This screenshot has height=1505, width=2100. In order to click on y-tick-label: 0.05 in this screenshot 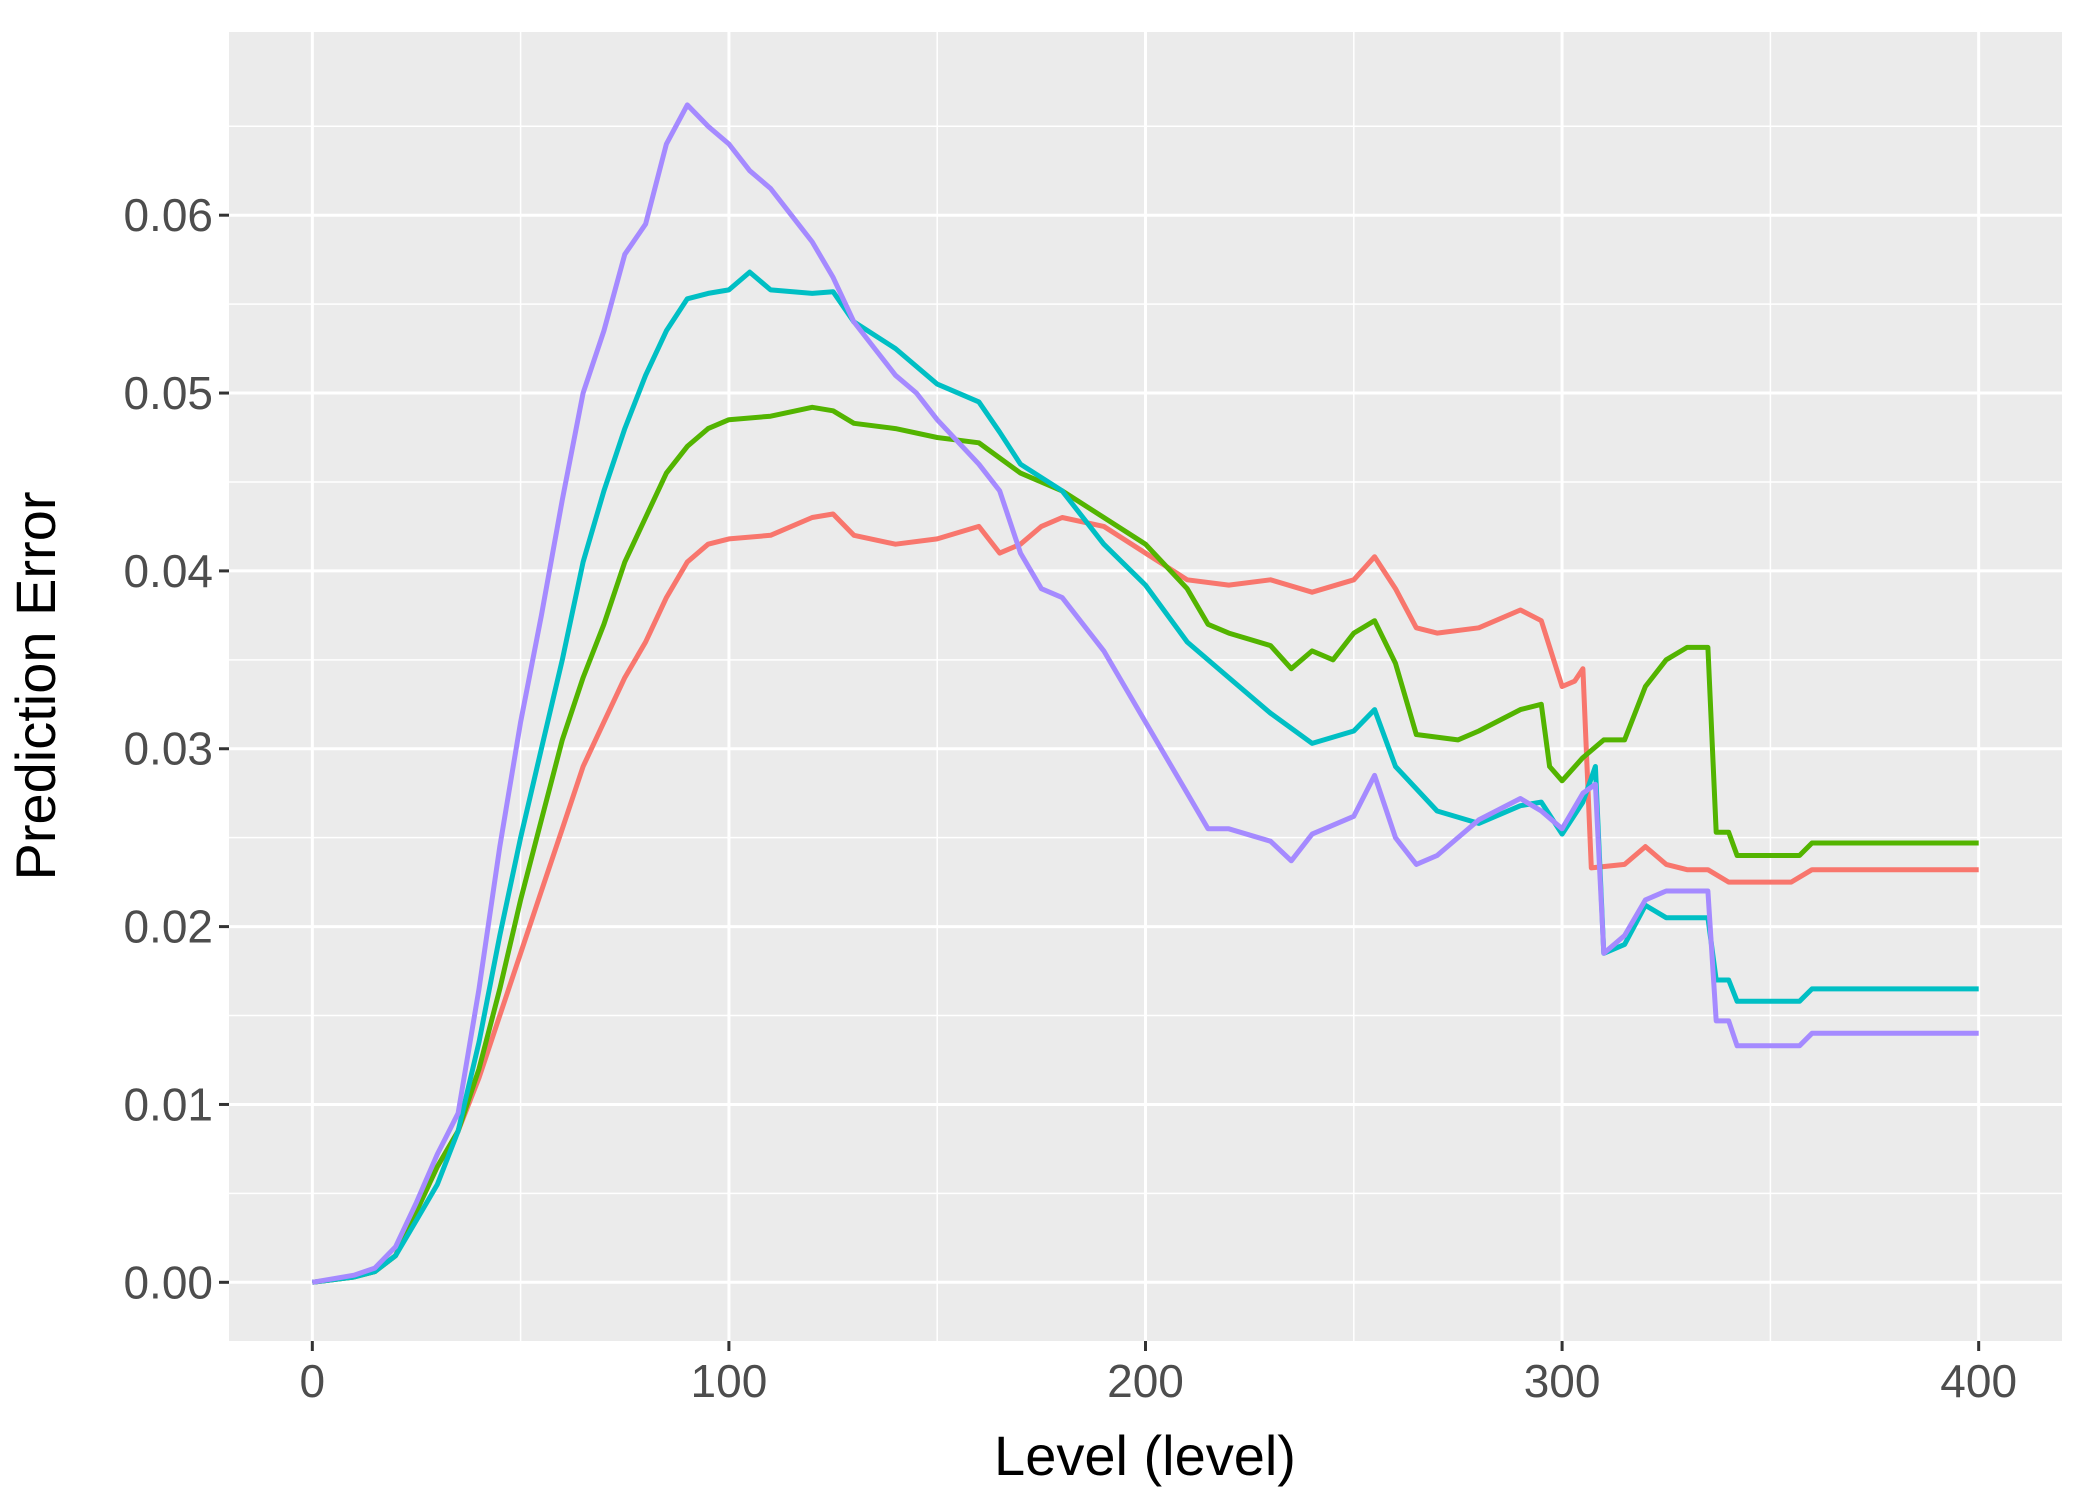, I will do `click(168, 393)`.